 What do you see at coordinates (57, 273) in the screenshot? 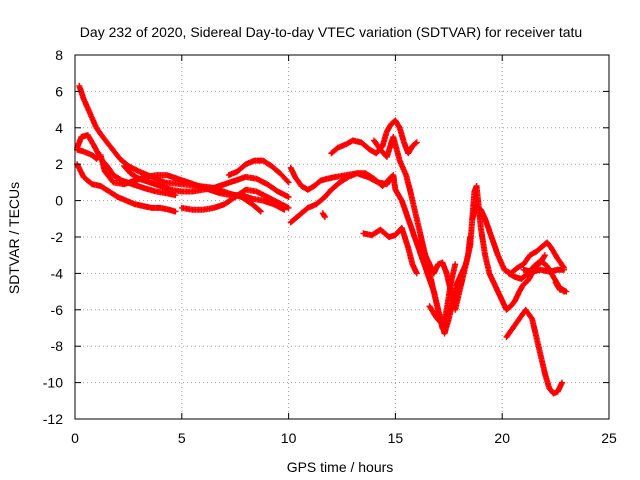
I see `y-tick-label: -4` at bounding box center [57, 273].